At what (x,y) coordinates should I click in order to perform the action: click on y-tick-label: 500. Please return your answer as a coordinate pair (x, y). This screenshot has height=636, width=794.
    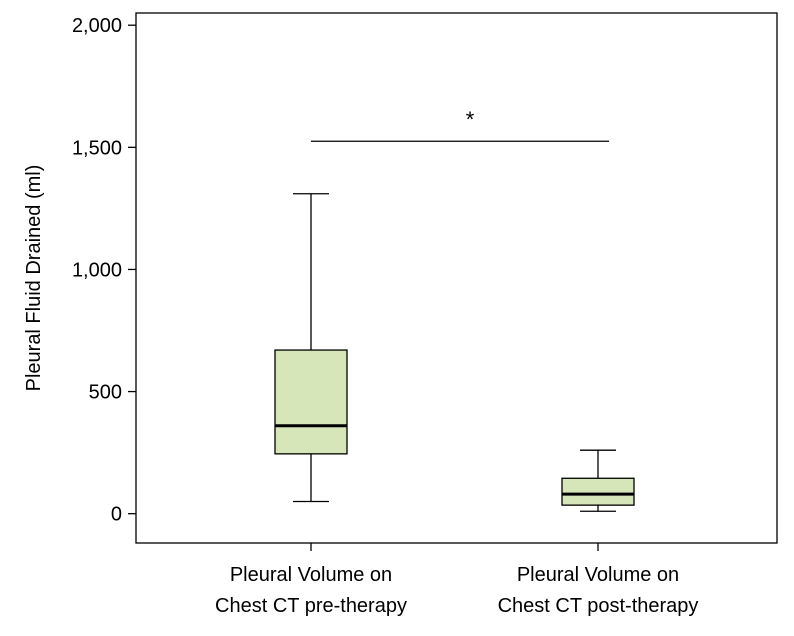
    Looking at the image, I should click on (105, 393).